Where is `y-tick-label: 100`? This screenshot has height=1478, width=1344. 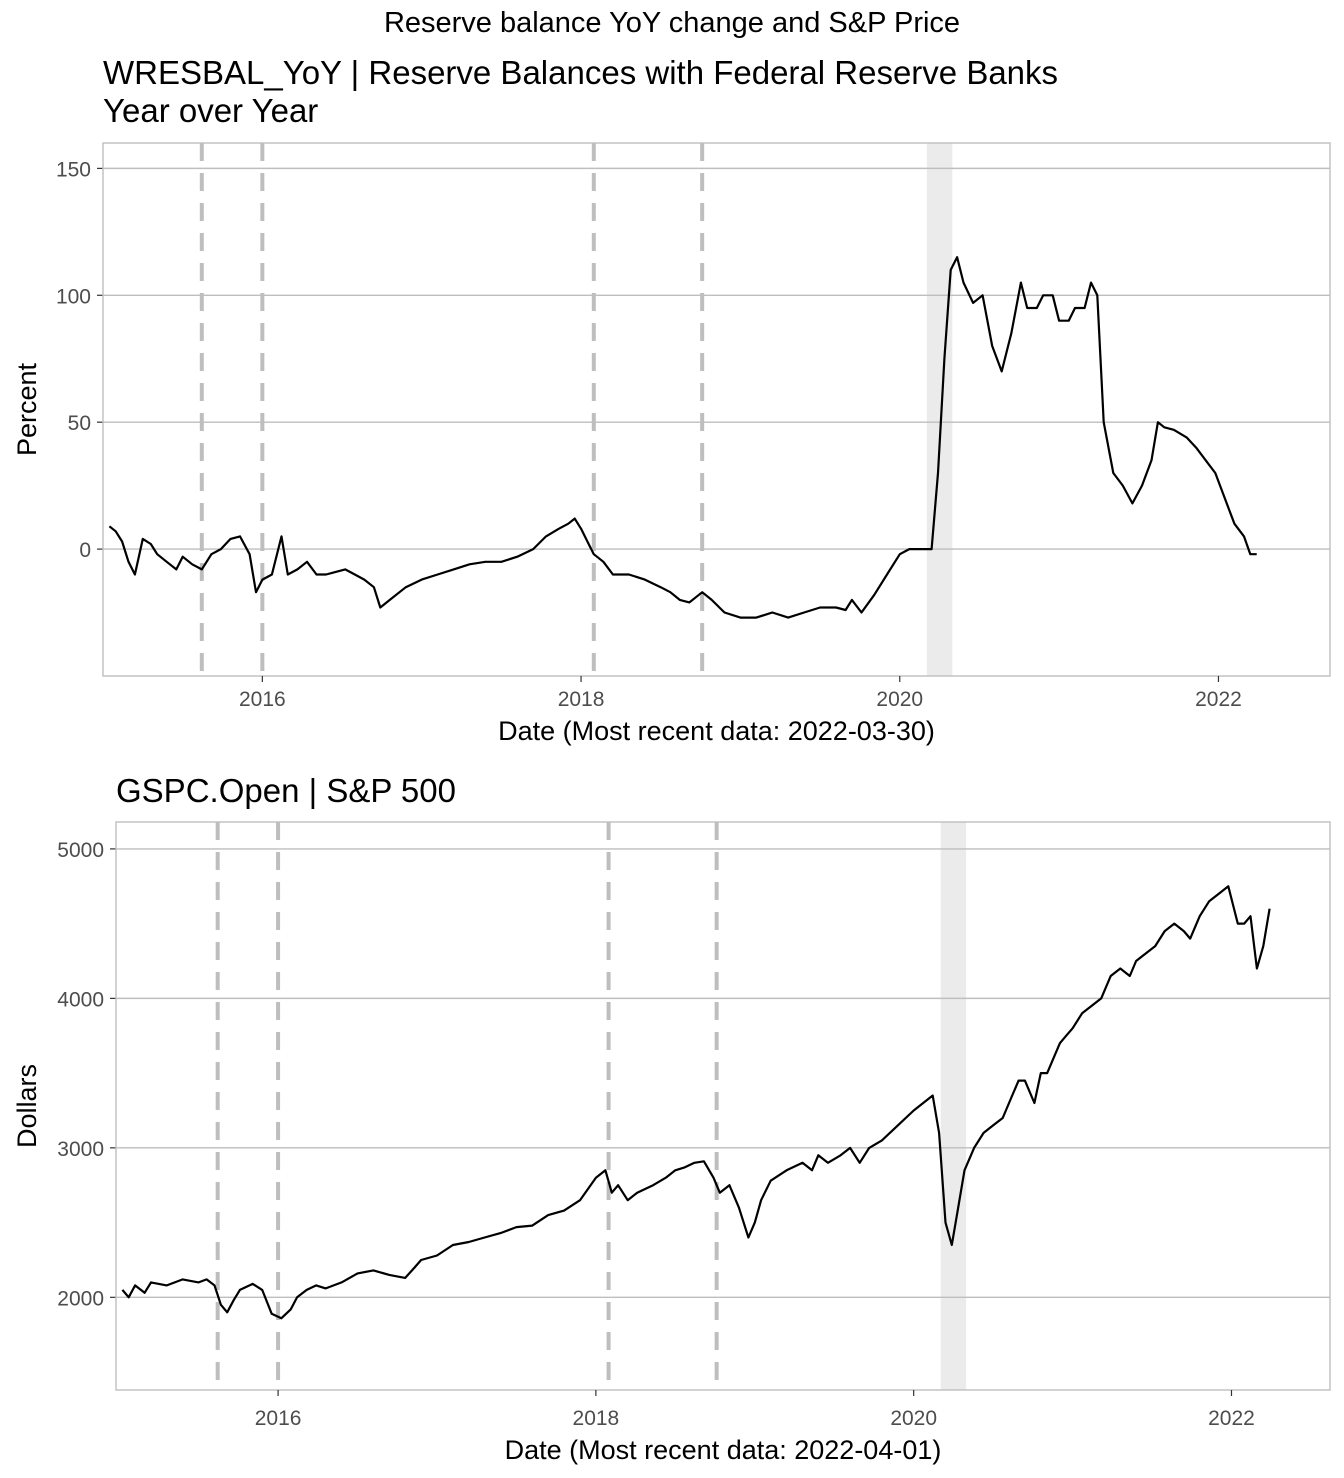
y-tick-label: 100 is located at coordinates (73, 296).